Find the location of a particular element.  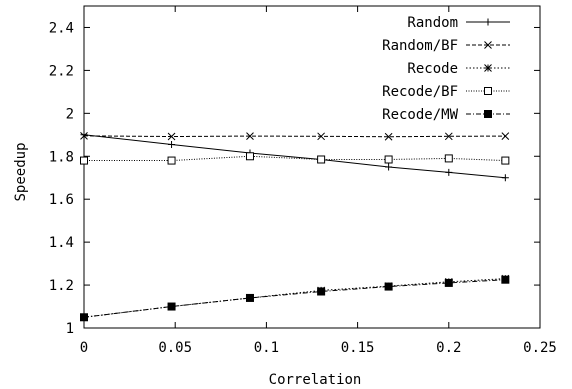

y-tick-label: 1.8 is located at coordinates (61, 157).